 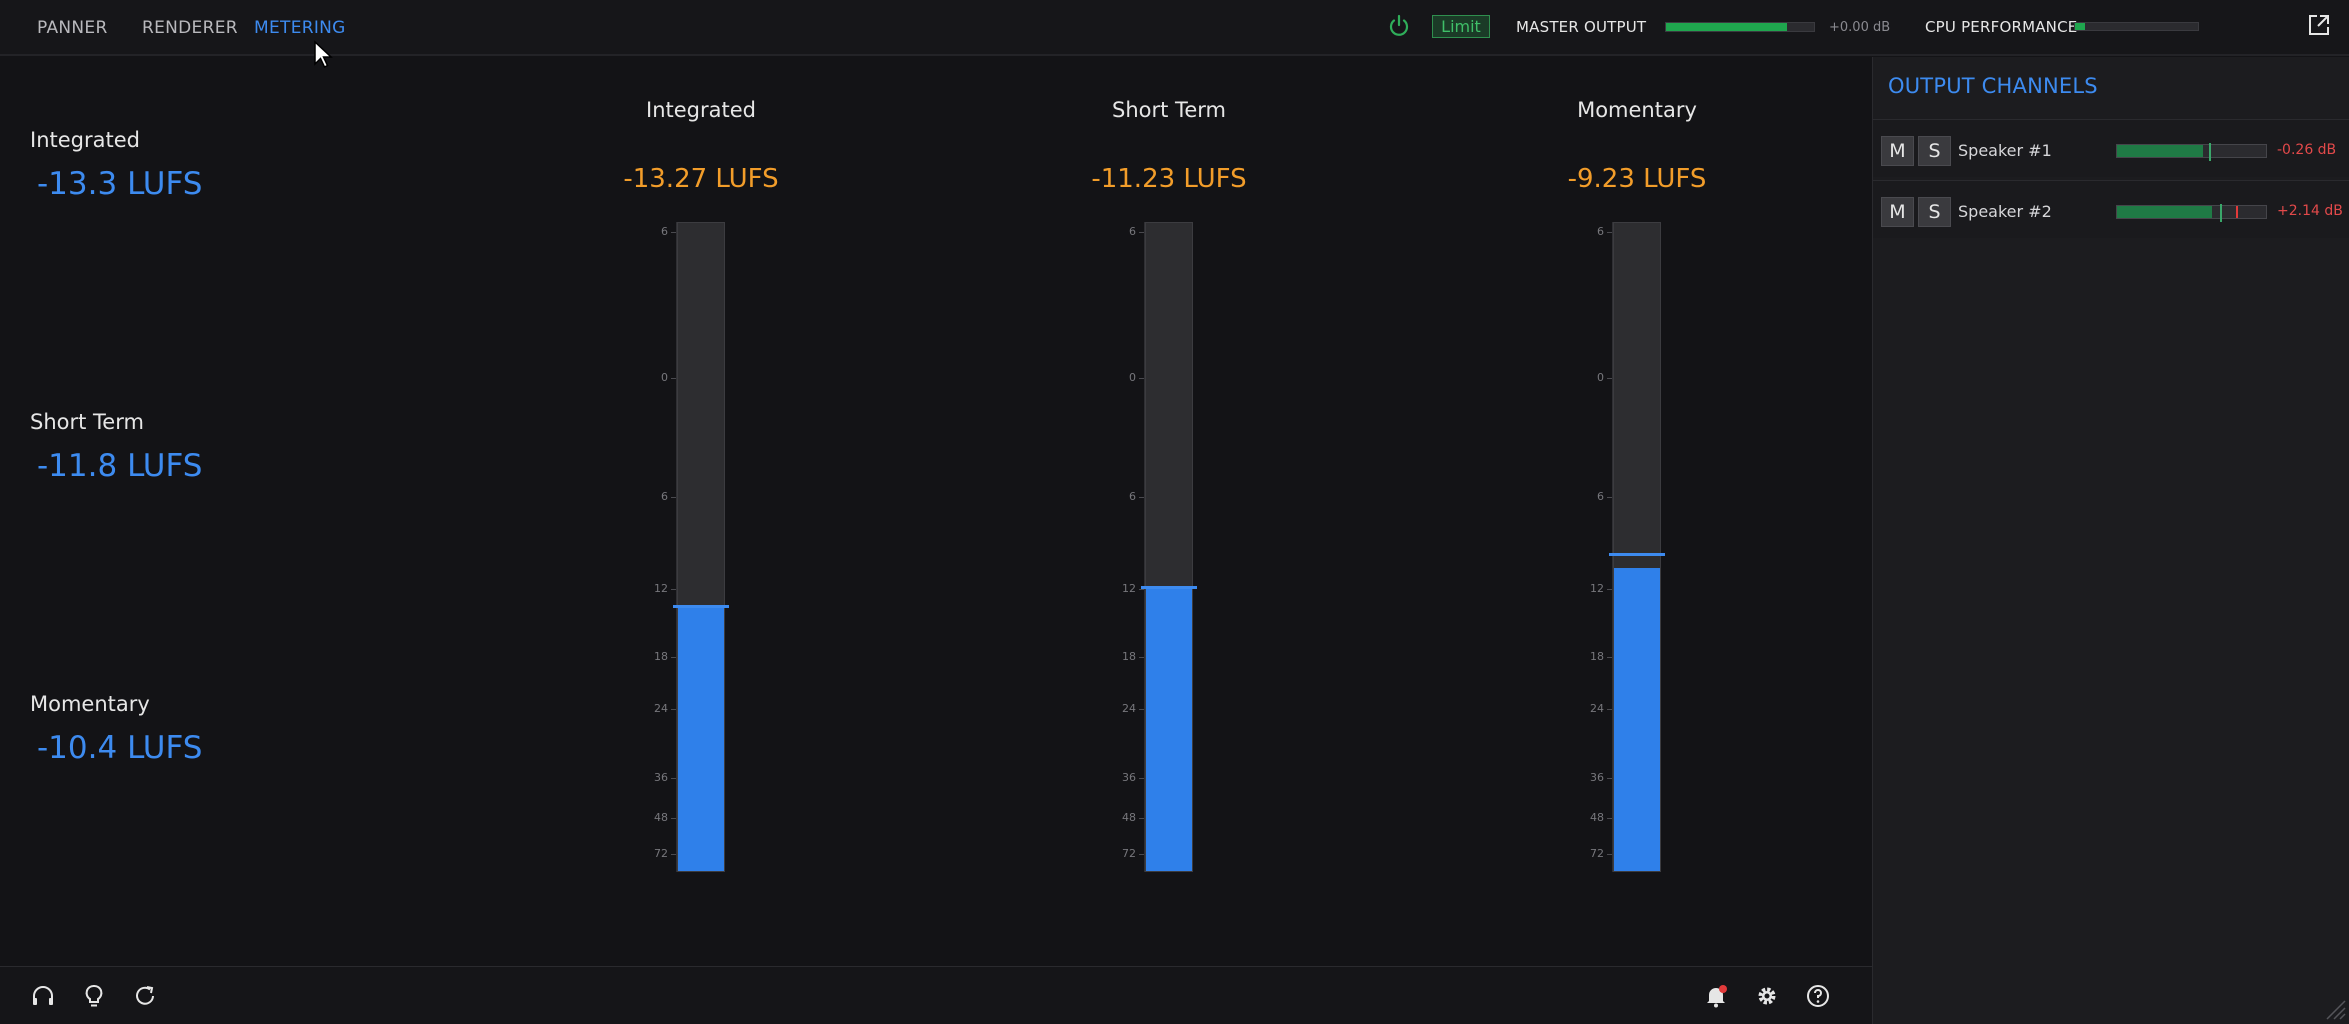 What do you see at coordinates (1860, 27) in the screenshot?
I see `master-output-db: +0.00 dB` at bounding box center [1860, 27].